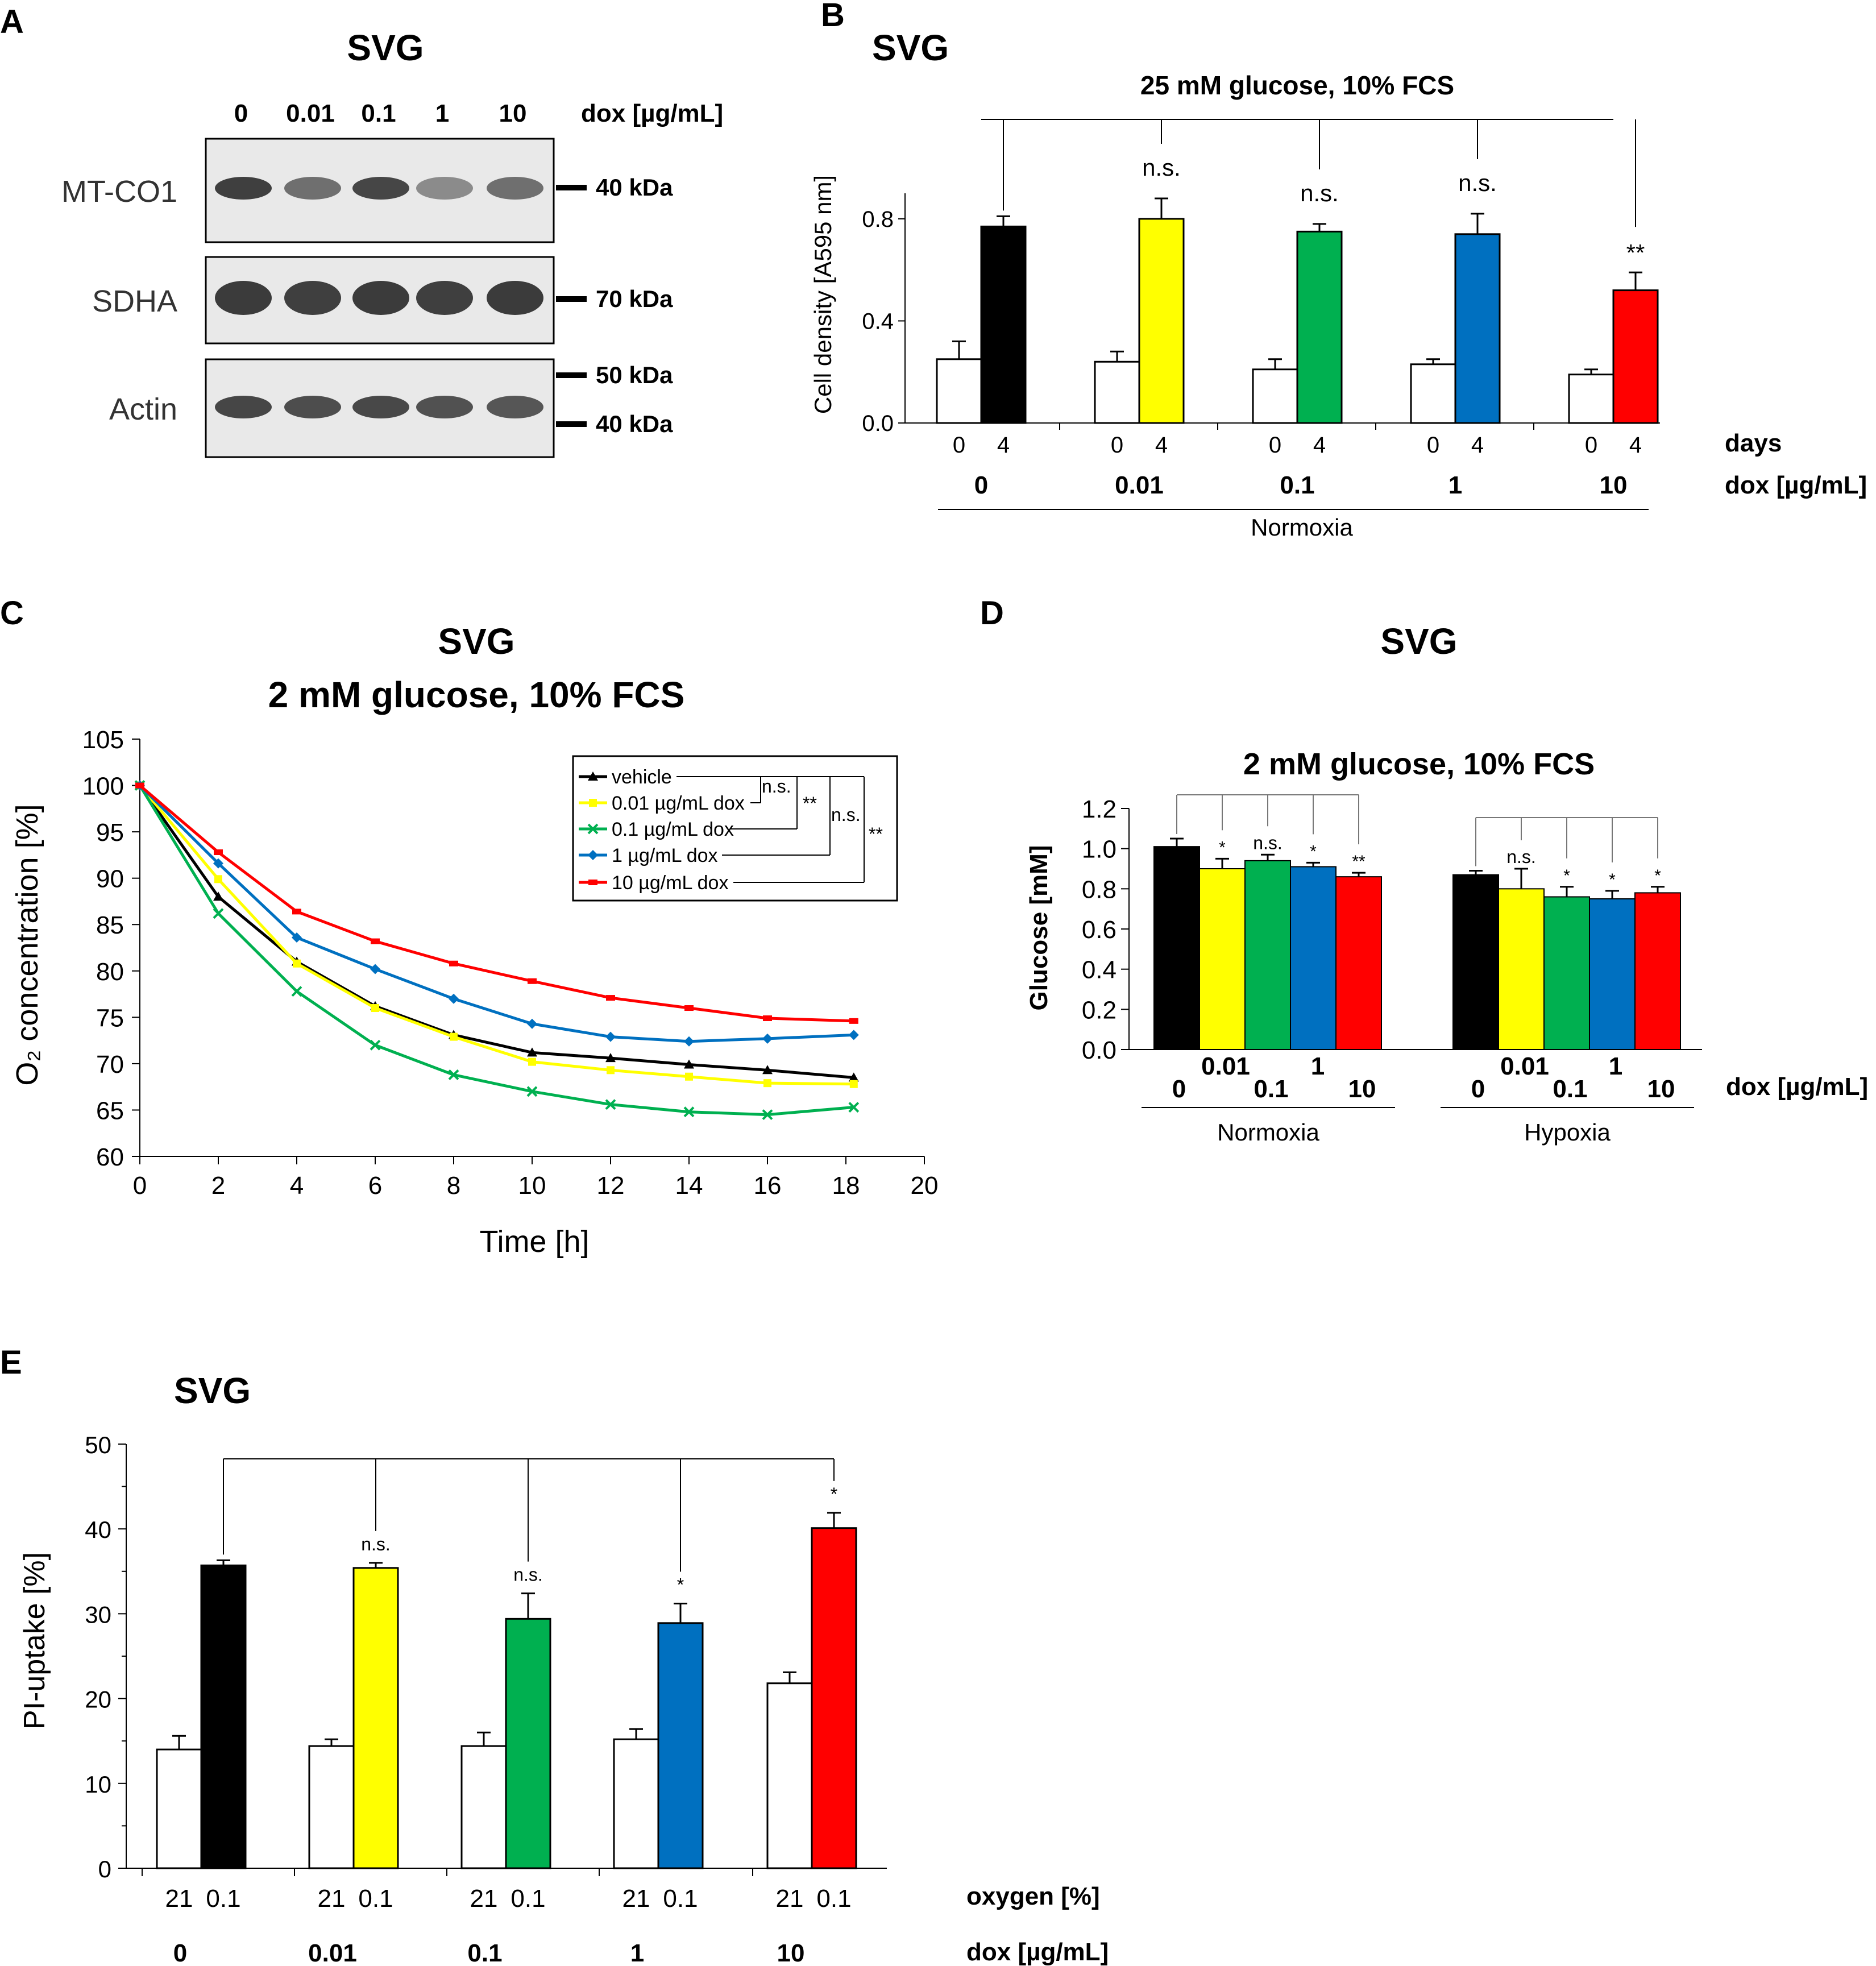 The width and height of the screenshot is (1876, 1966). What do you see at coordinates (1796, 485) in the screenshot?
I see `panel-b-dox-label: dox [µg/mL]` at bounding box center [1796, 485].